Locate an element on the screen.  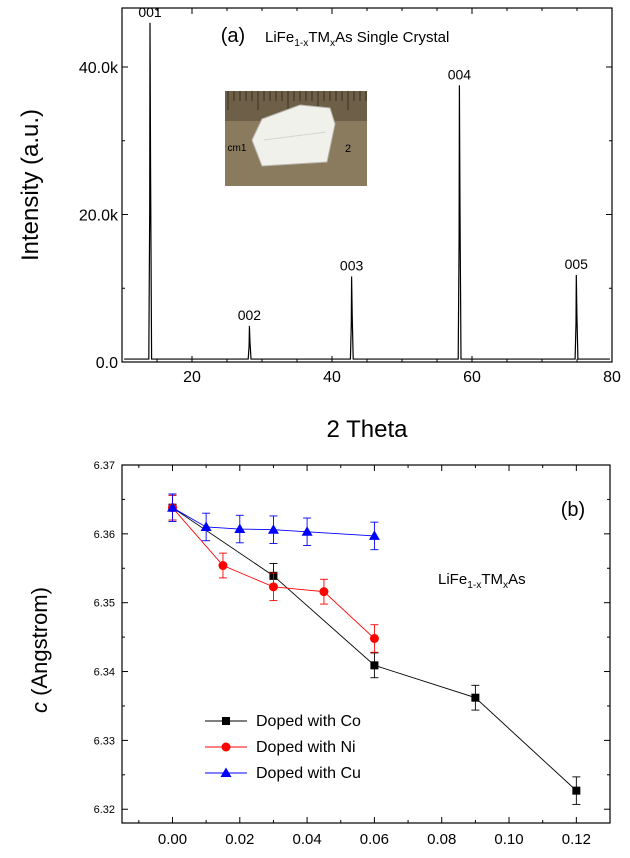
peak-label: 001 is located at coordinates (150, 12).